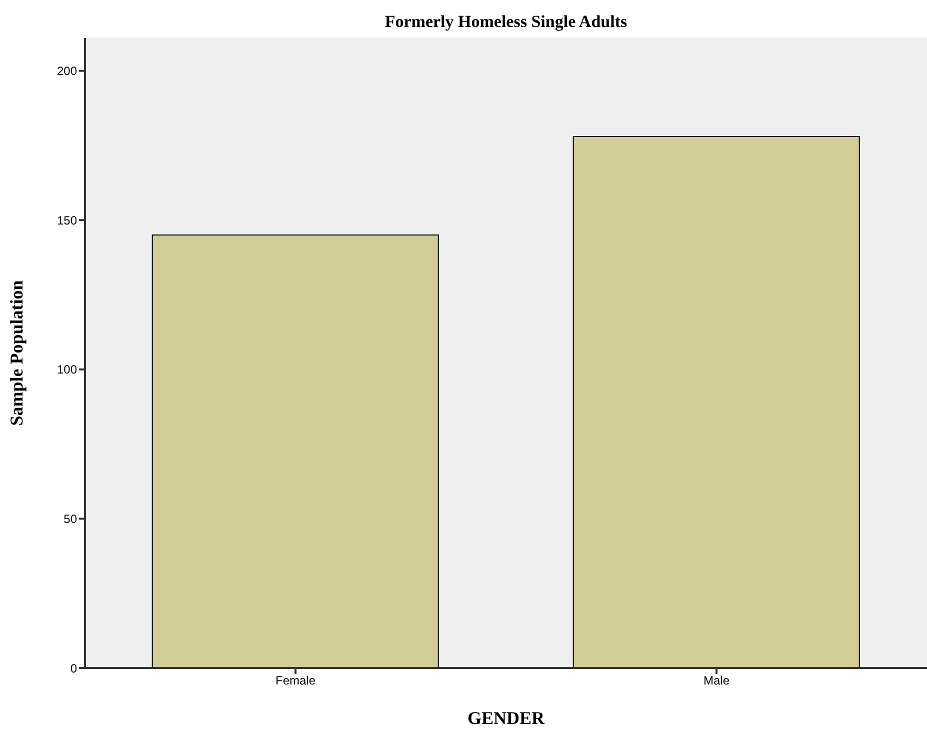 Image resolution: width=927 pixels, height=735 pixels. What do you see at coordinates (67, 369) in the screenshot?
I see `y-tick-label: 100` at bounding box center [67, 369].